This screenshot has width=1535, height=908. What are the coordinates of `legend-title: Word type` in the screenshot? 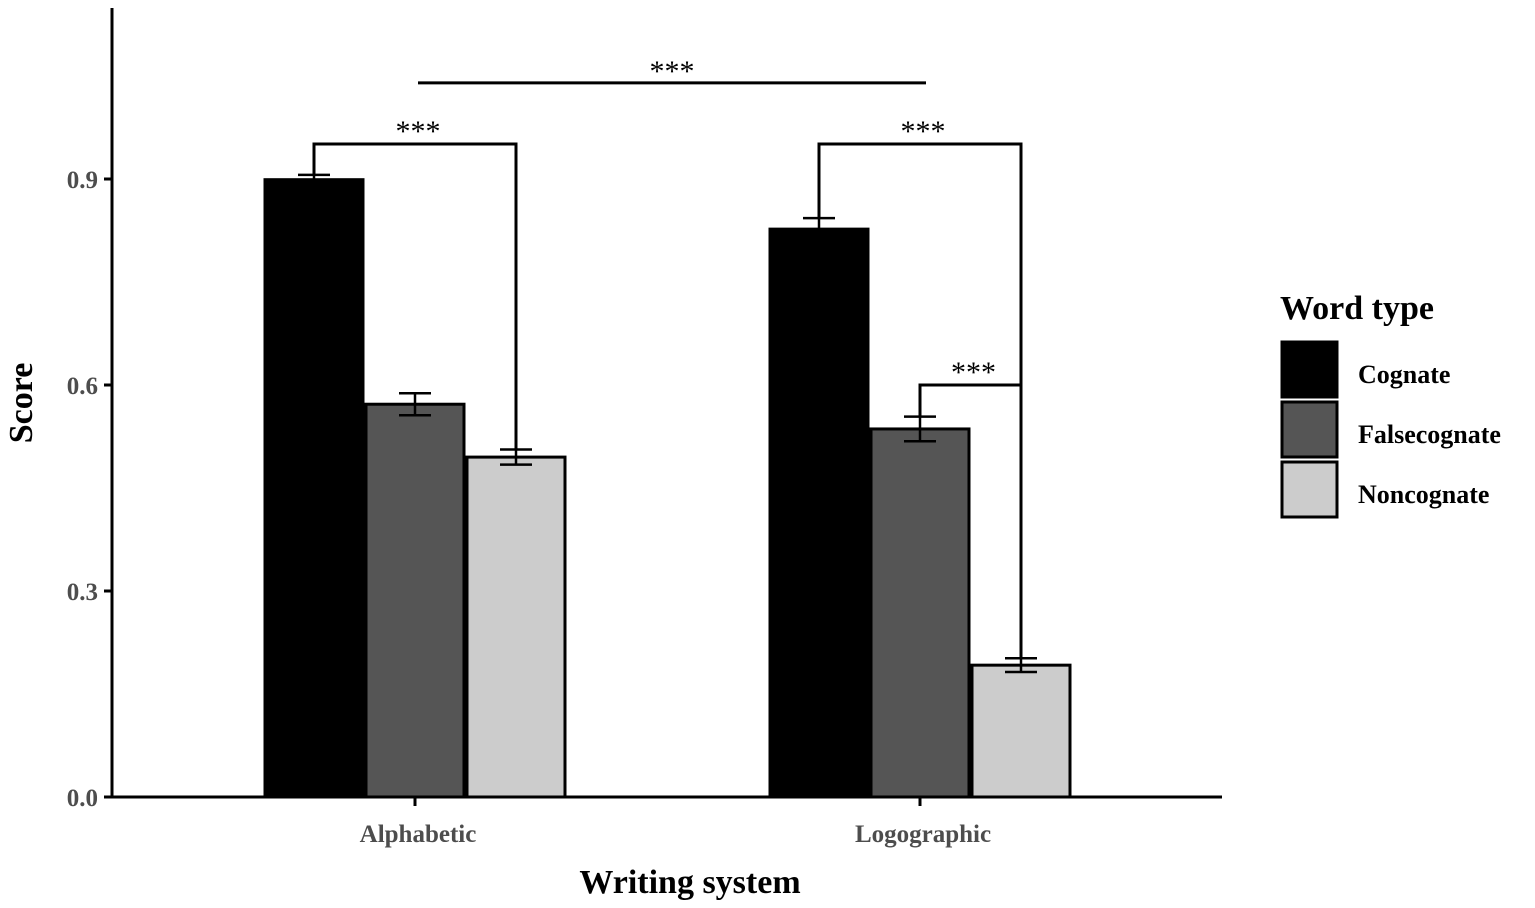 It's located at (1357, 308).